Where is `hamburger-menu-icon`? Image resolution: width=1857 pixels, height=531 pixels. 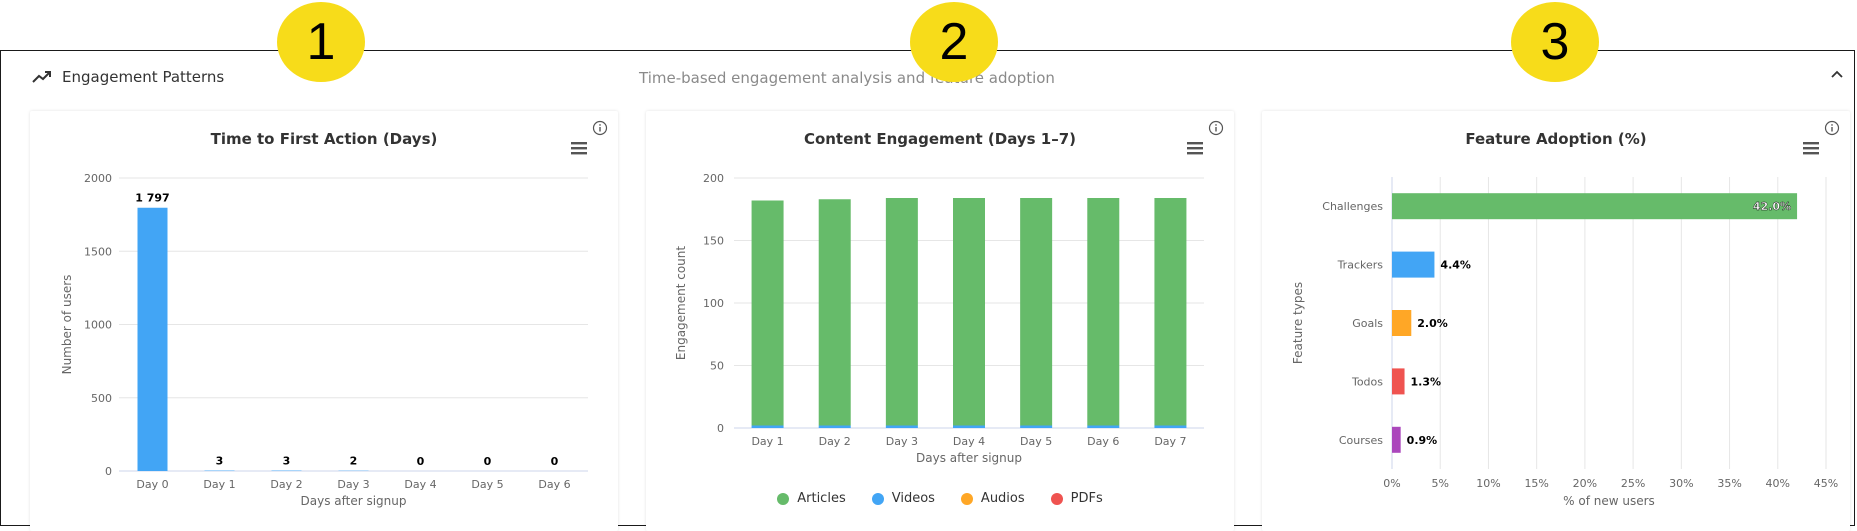
hamburger-menu-icon is located at coordinates (1195, 148).